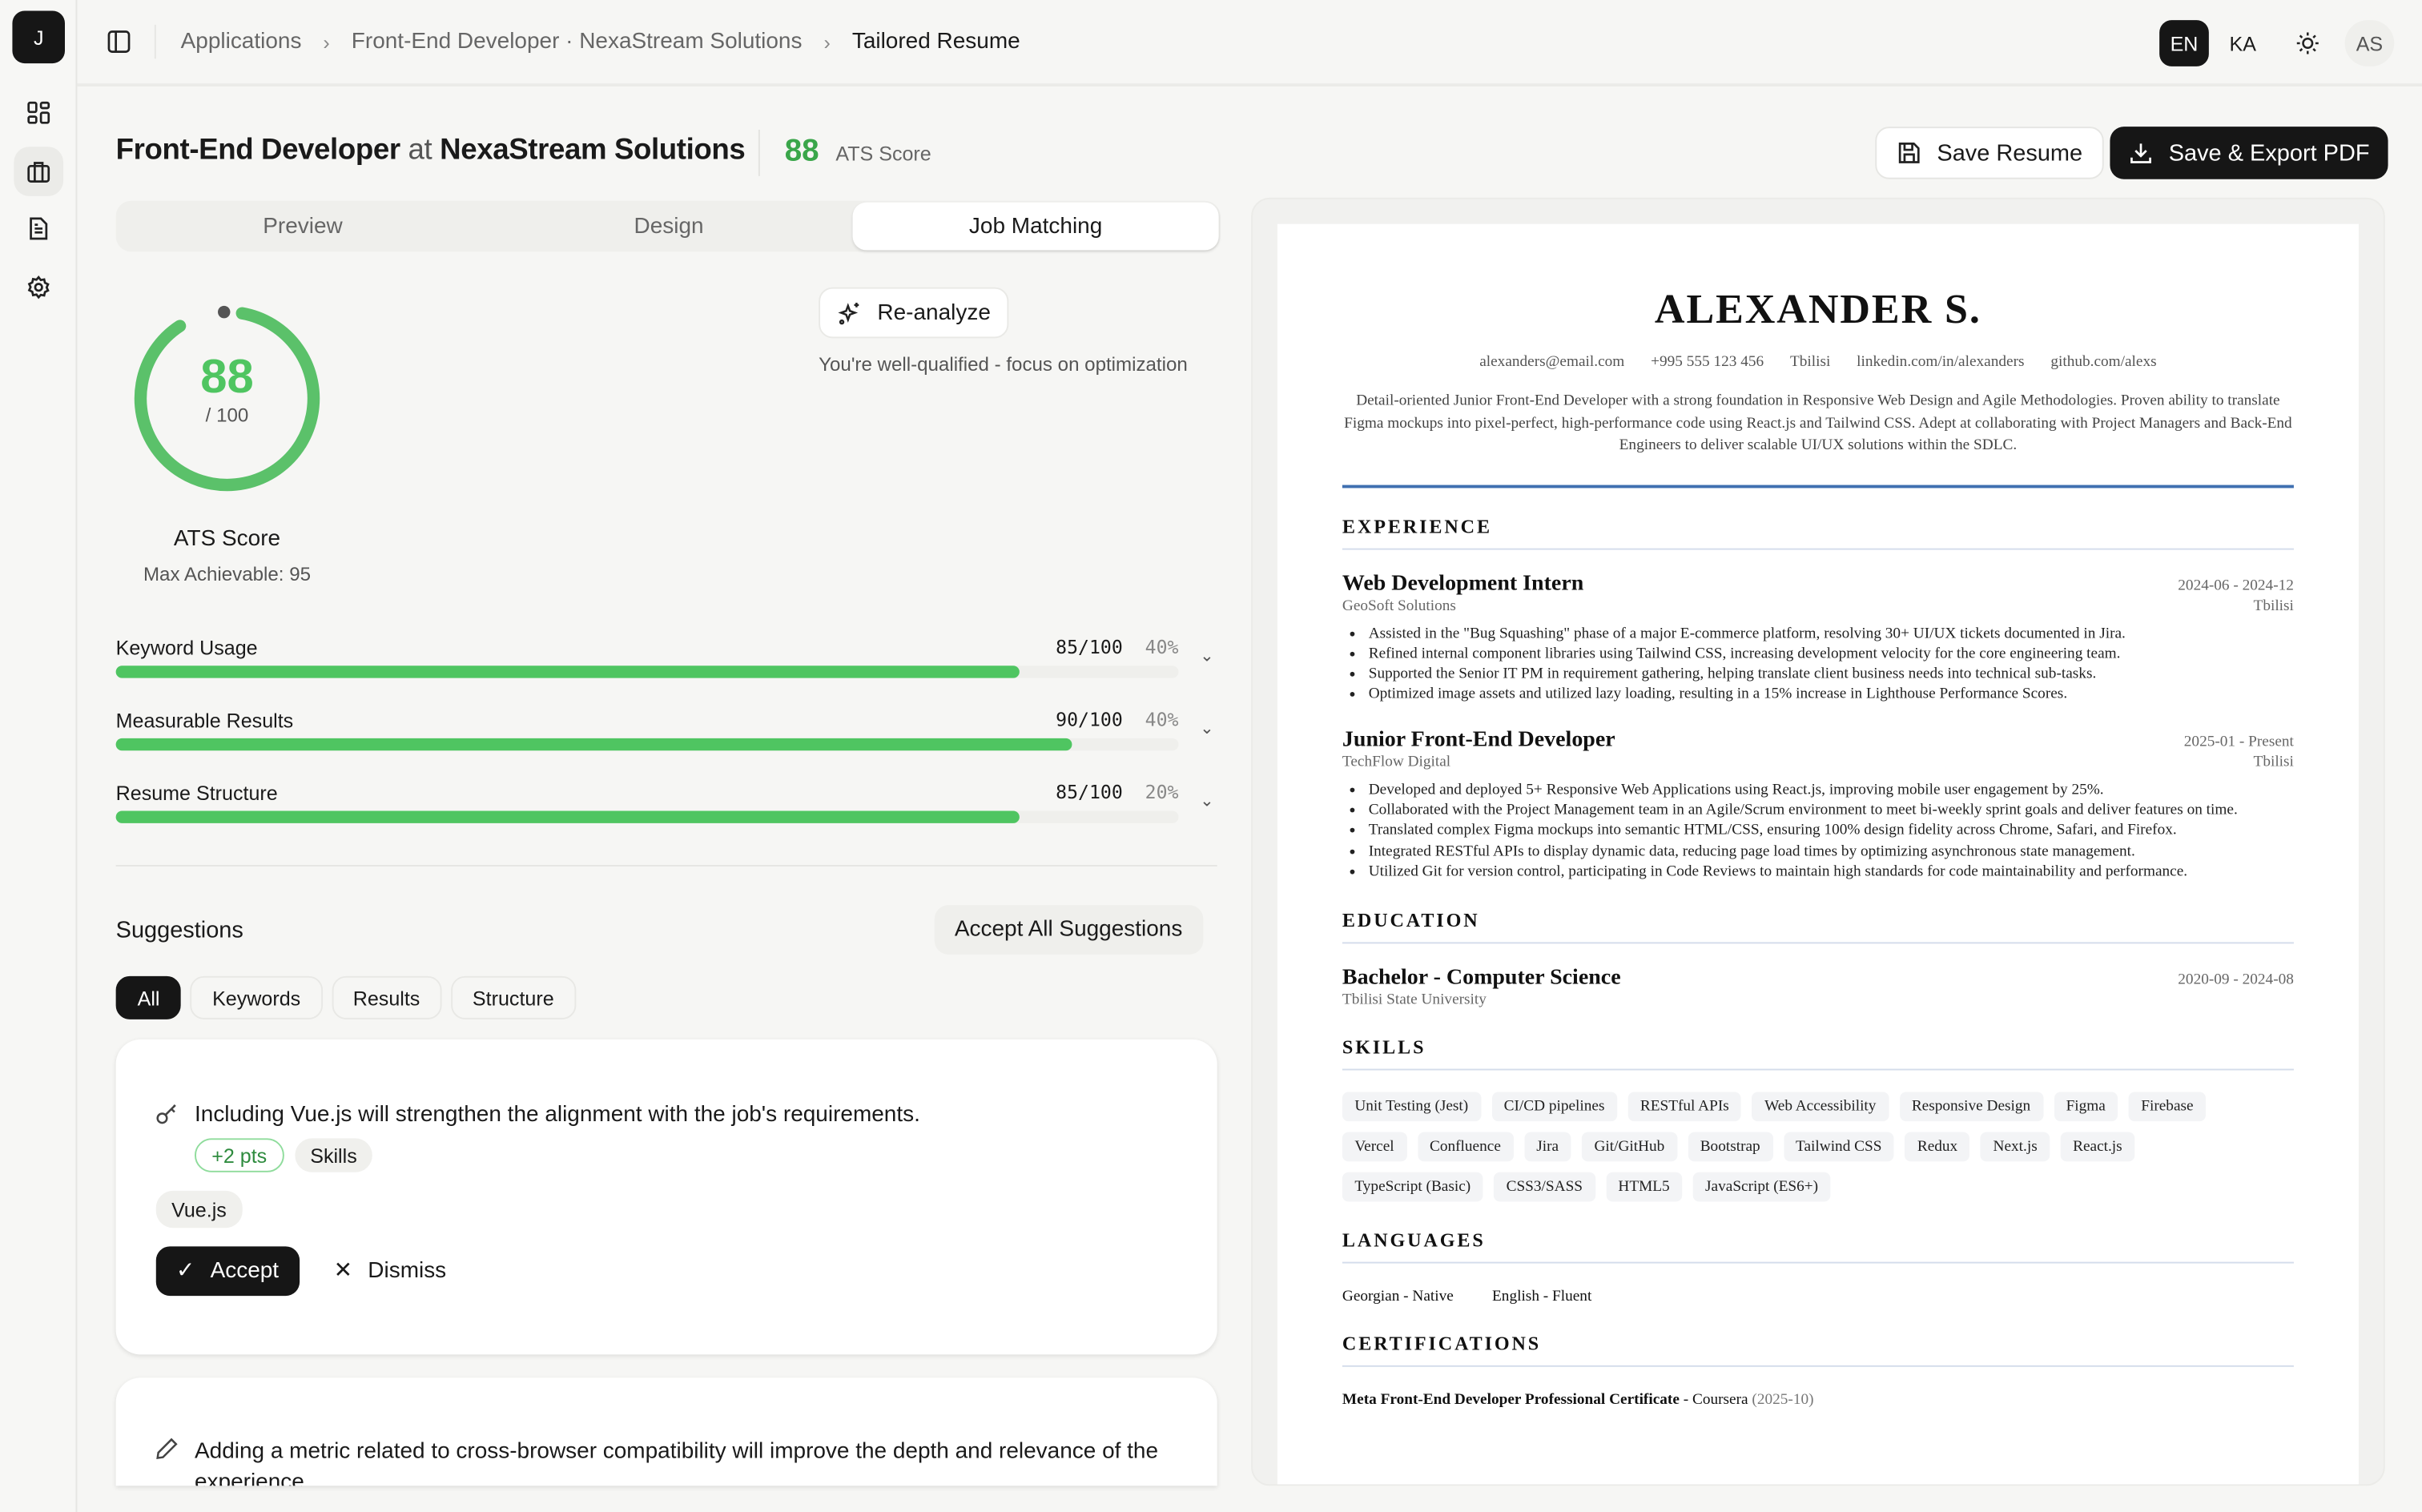 Image resolution: width=2422 pixels, height=1512 pixels. Describe the element at coordinates (386, 997) in the screenshot. I see `filter-results: Results` at that location.